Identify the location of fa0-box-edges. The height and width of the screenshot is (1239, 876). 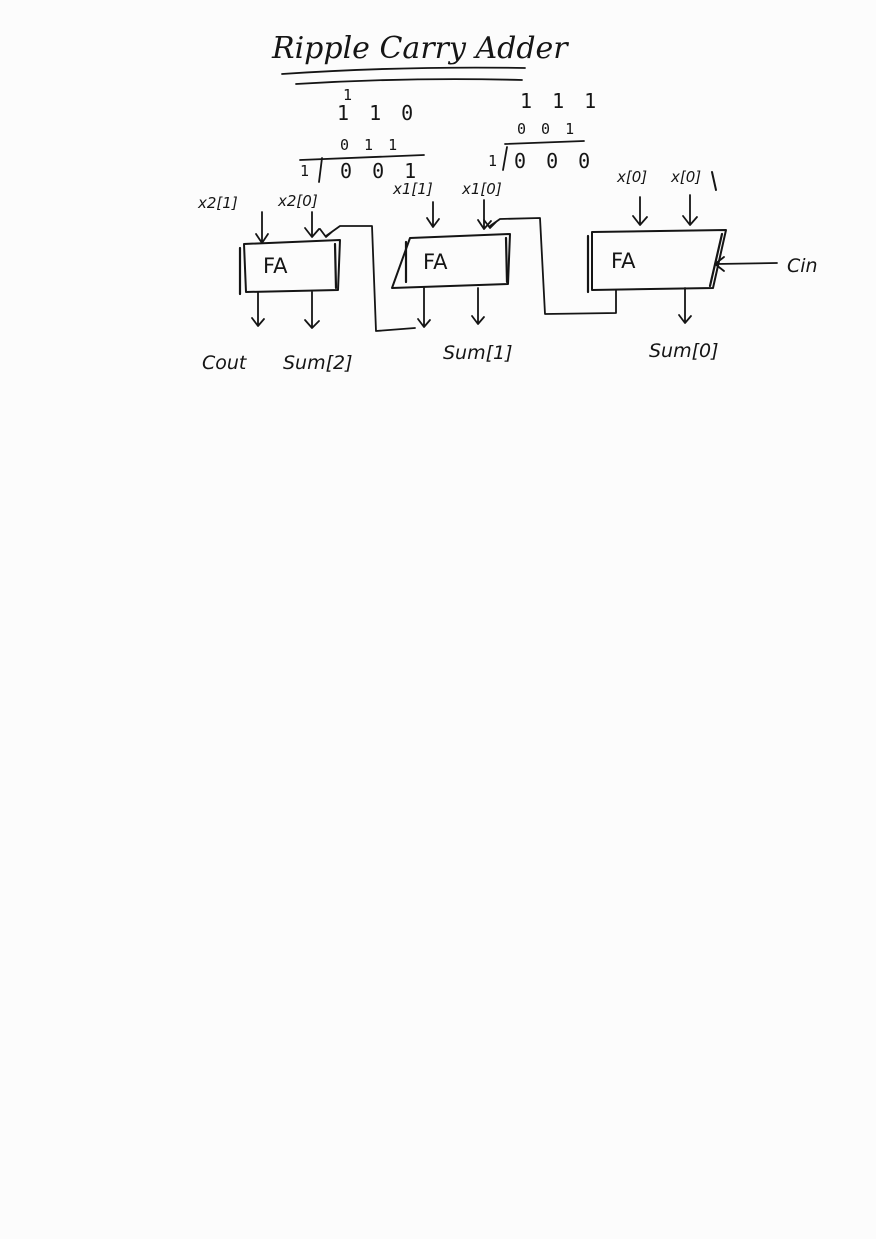
(655, 263).